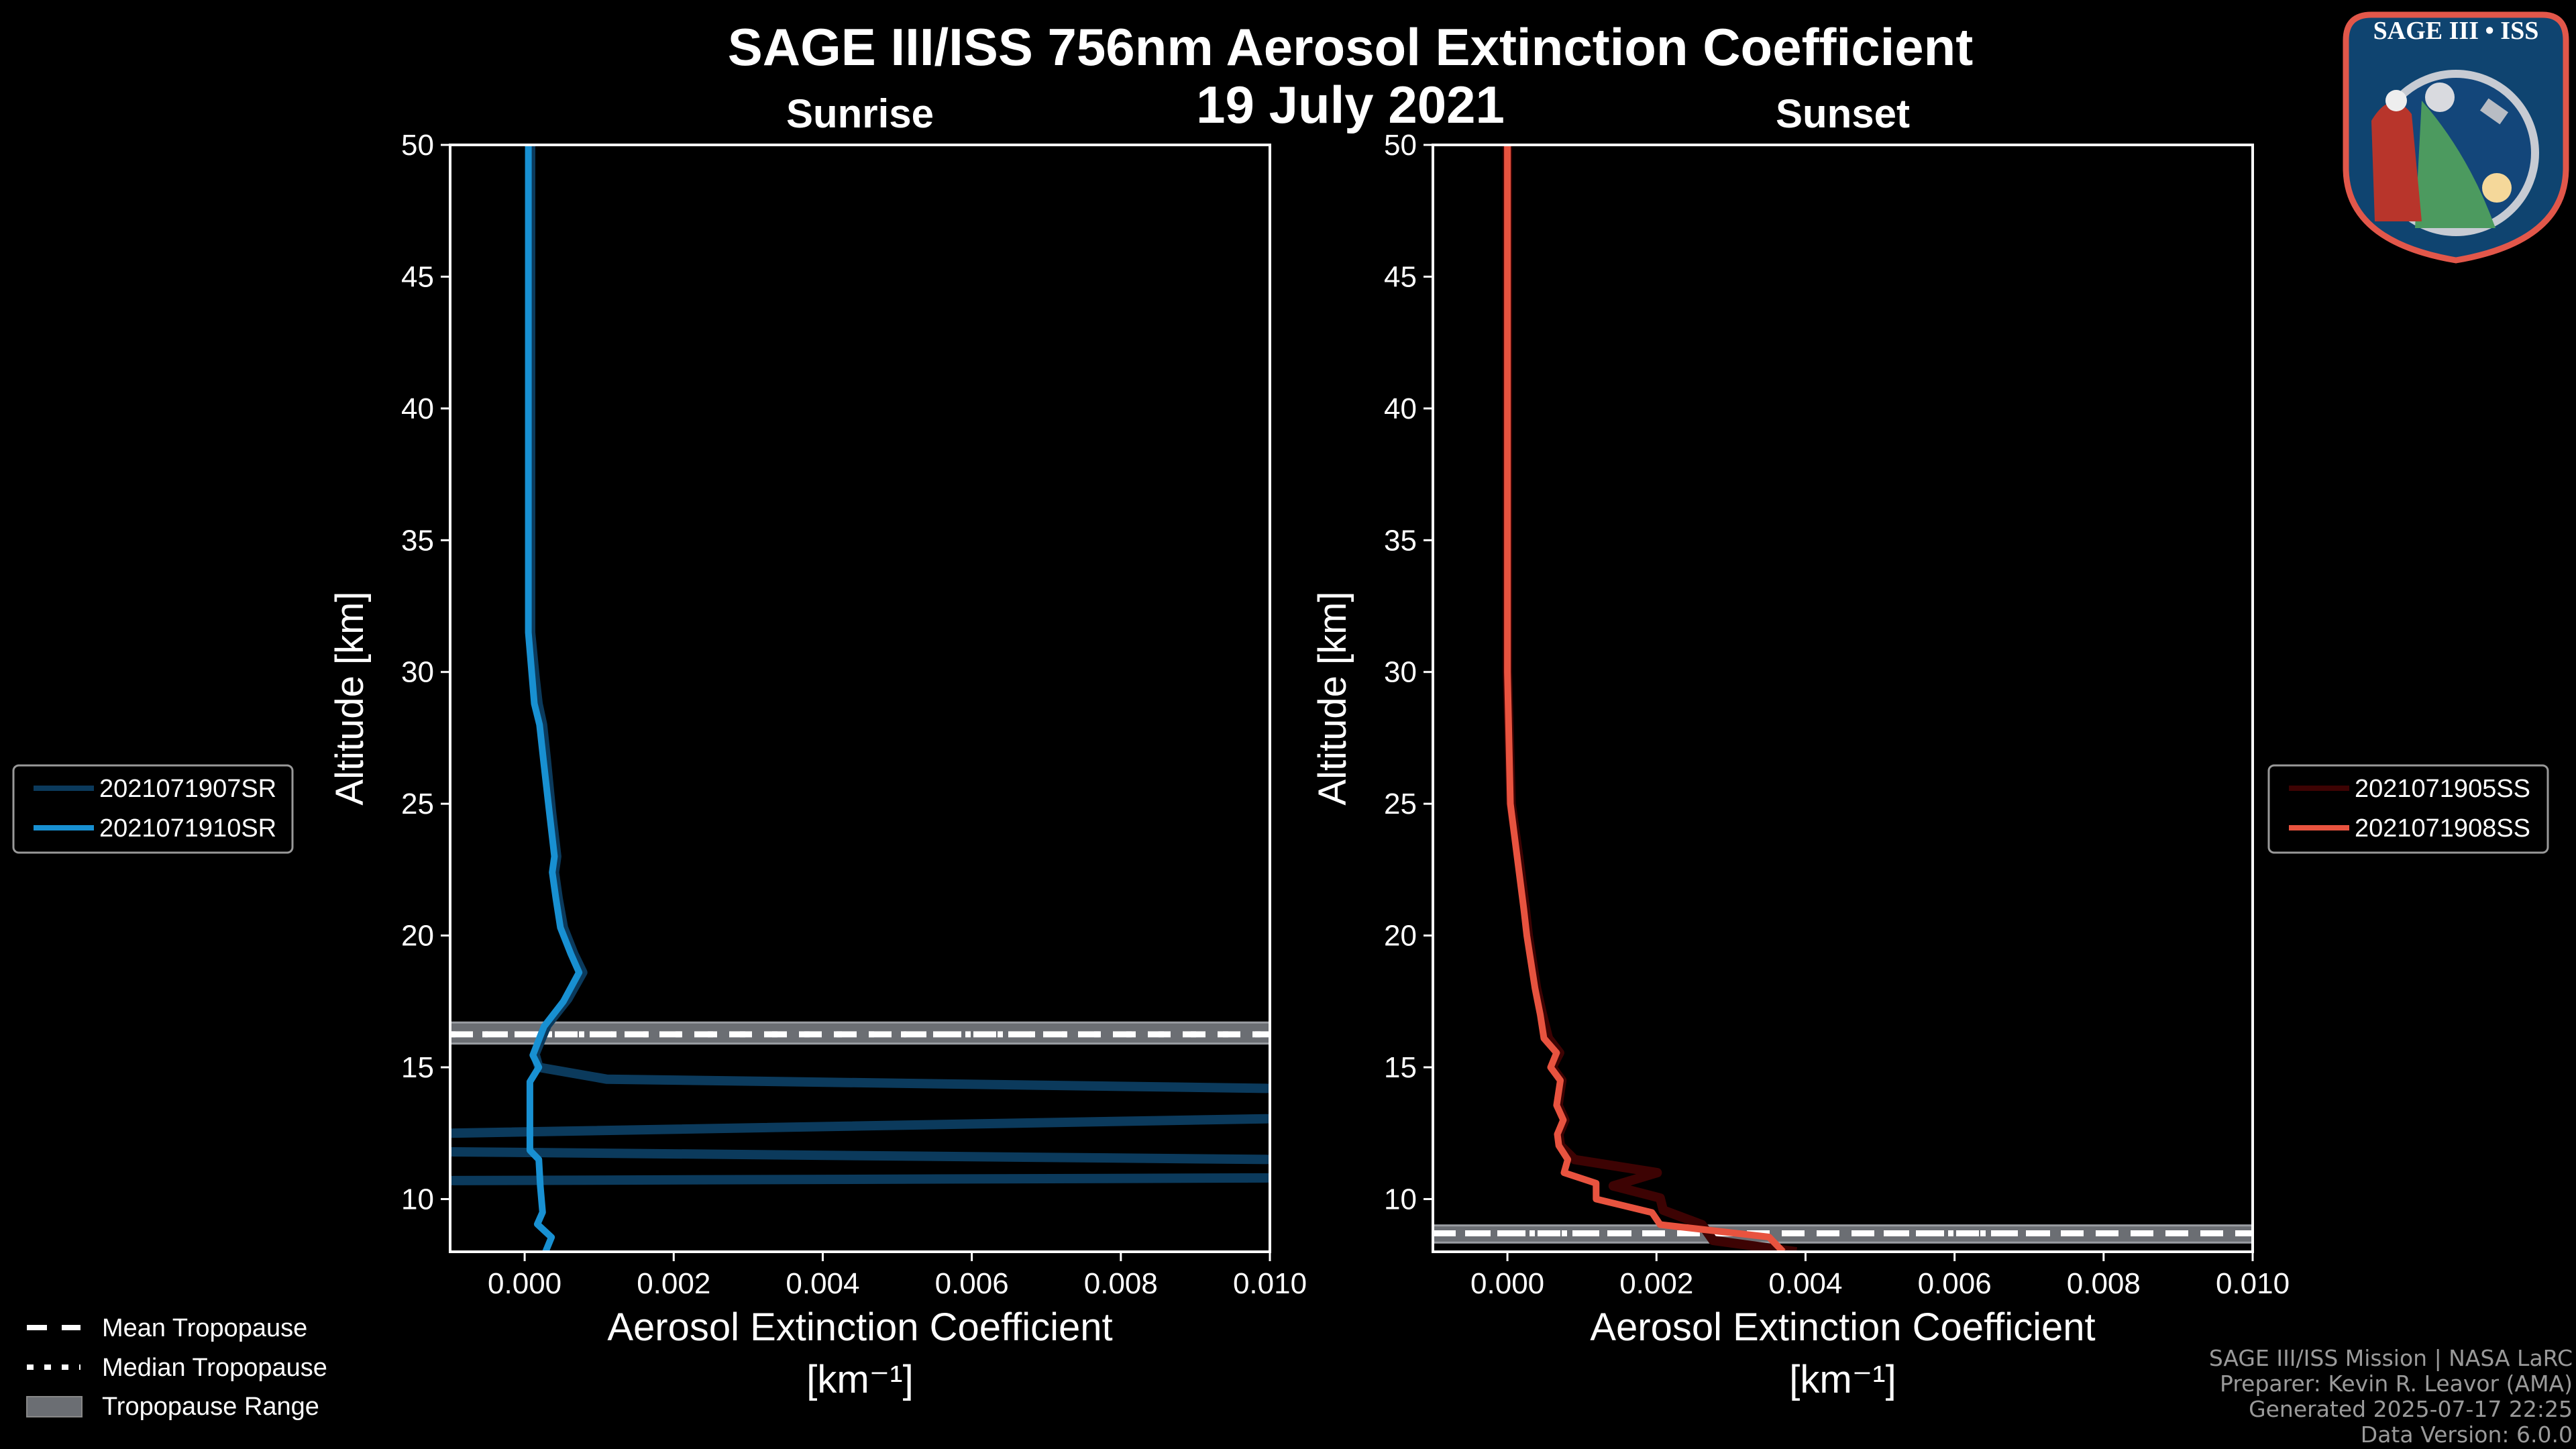  Describe the element at coordinates (1645, 698) in the screenshot. I see `series-line-2021071908SS` at that location.